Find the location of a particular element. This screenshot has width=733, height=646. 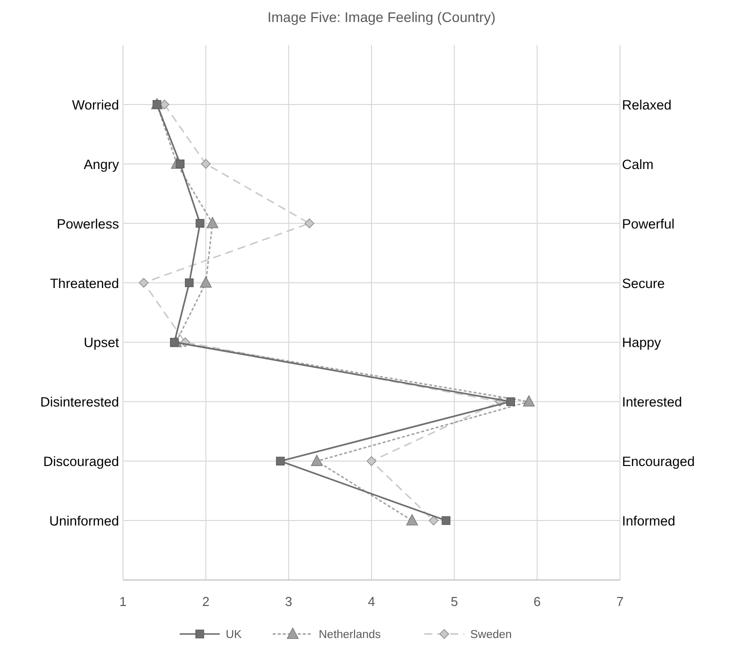

y-tick-label: Upset is located at coordinates (102, 342).